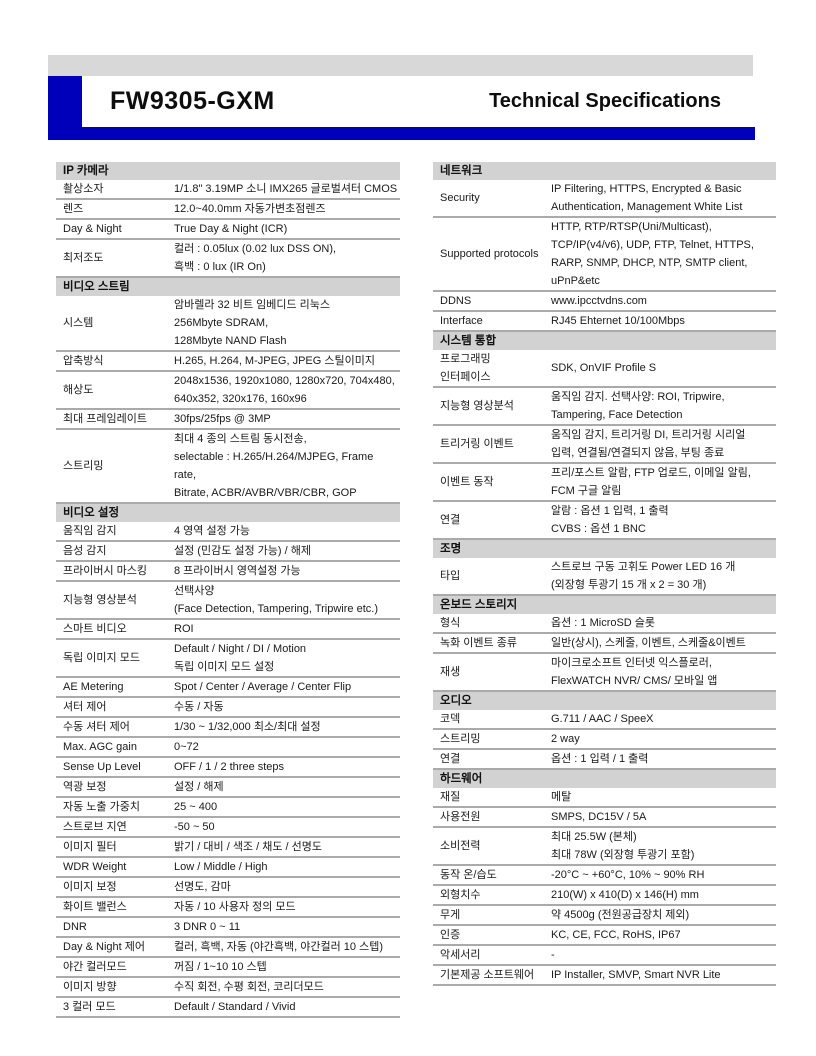 The image size is (816, 1056). I want to click on section-header: 조명, so click(604, 549).